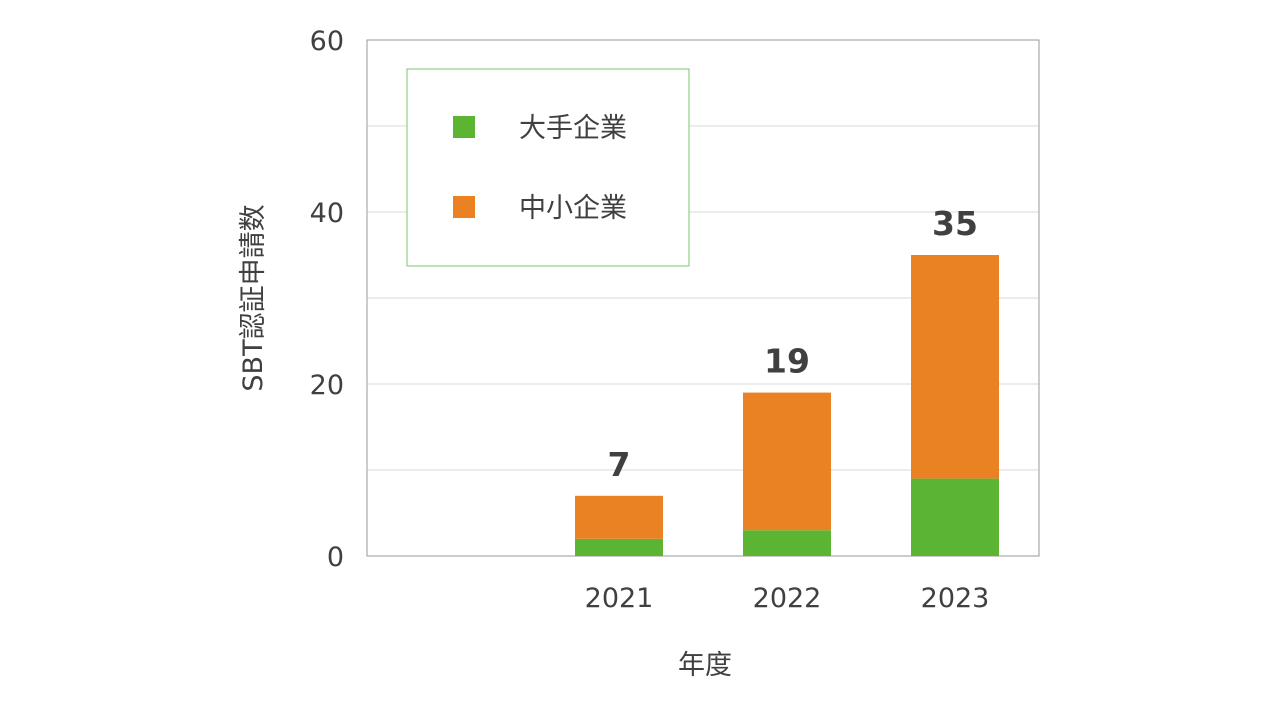 The image size is (1280, 716). Describe the element at coordinates (573, 128) in the screenshot. I see `legend-label-large-companies: 大手企業` at that location.